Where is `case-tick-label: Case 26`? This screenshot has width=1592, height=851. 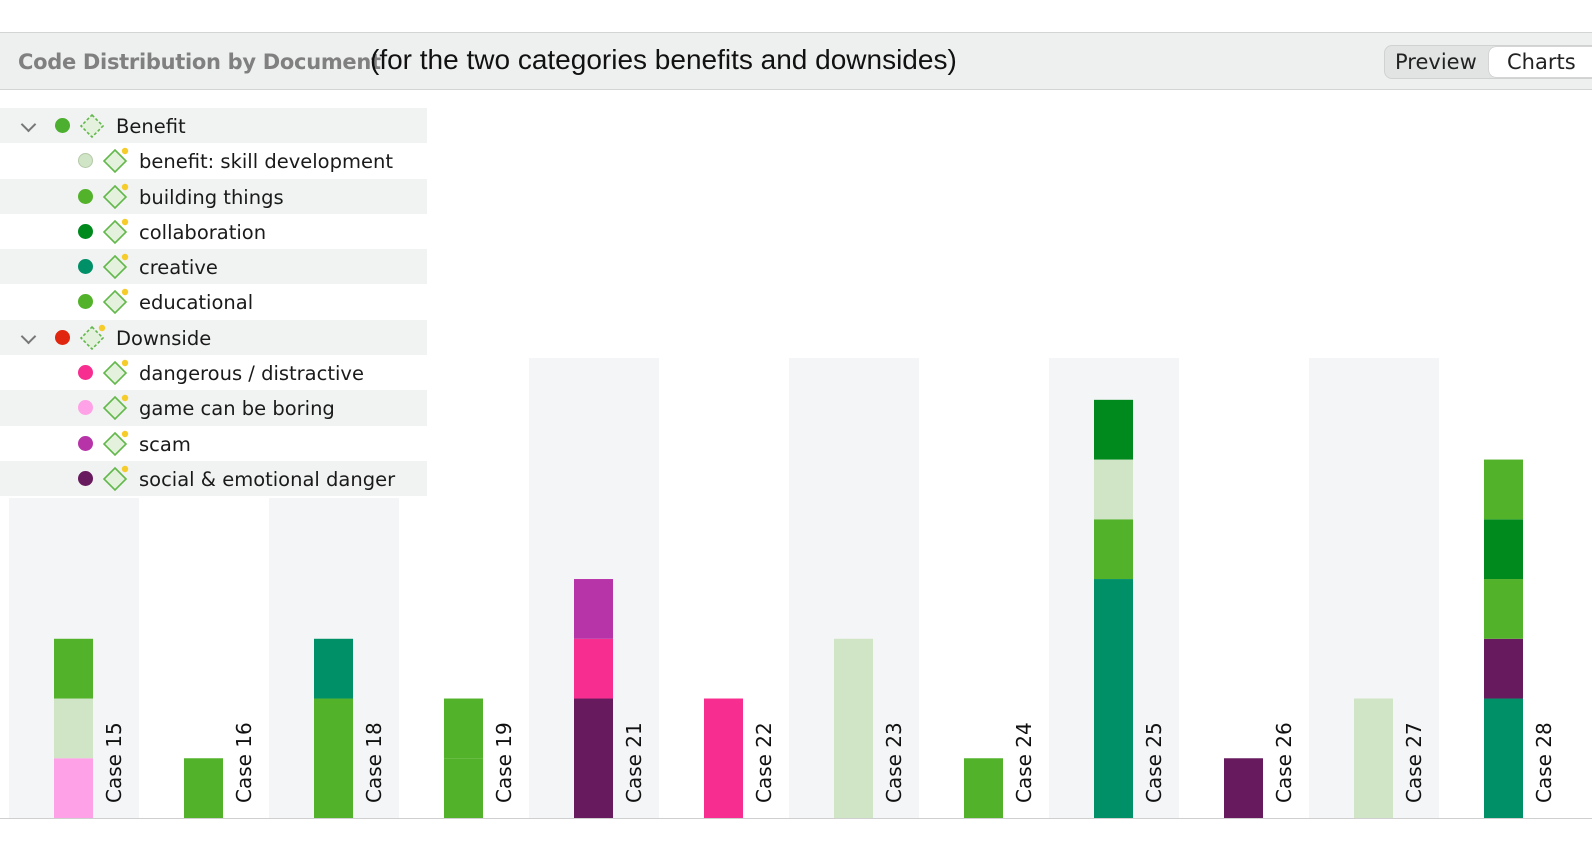
case-tick-label: Case 26 is located at coordinates (1284, 762).